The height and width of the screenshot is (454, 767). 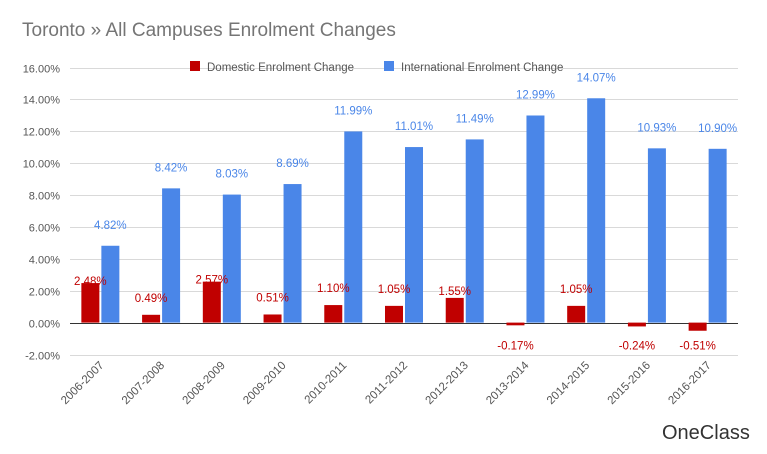 What do you see at coordinates (706, 433) in the screenshot?
I see `oneclass-watermark: OneClass` at bounding box center [706, 433].